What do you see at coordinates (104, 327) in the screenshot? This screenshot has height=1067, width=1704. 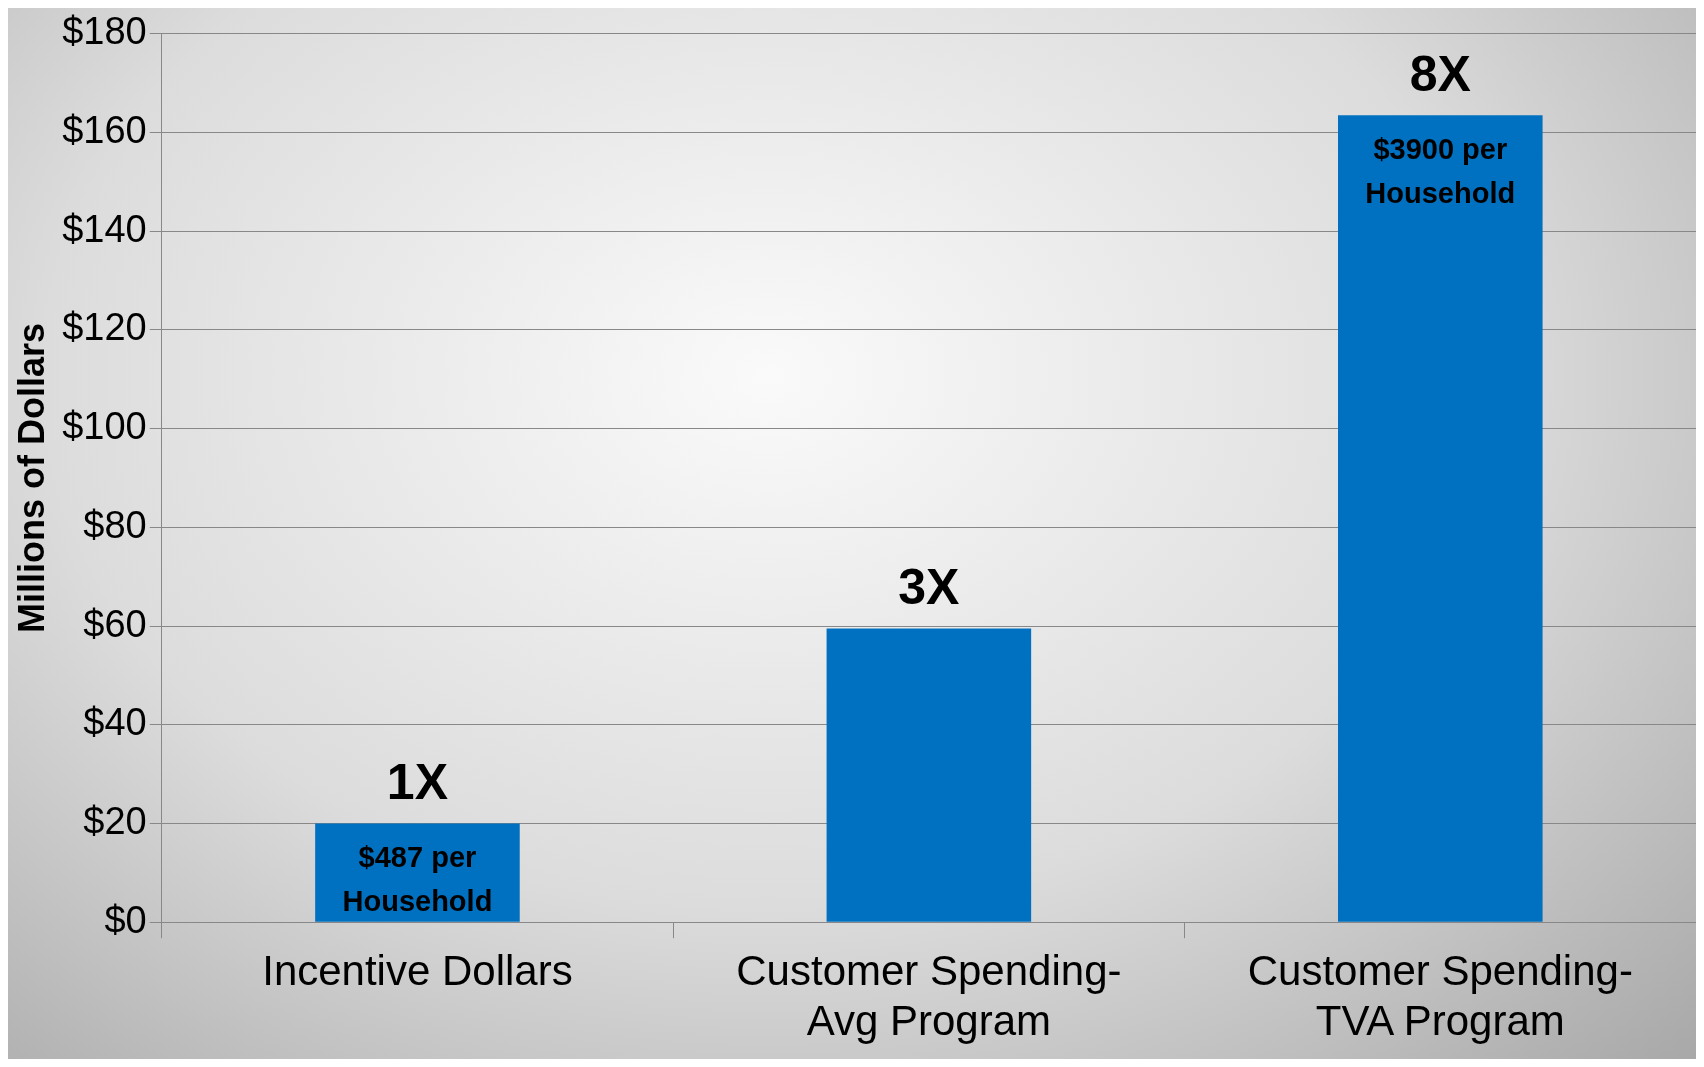 I see `y-tick-label: $120` at bounding box center [104, 327].